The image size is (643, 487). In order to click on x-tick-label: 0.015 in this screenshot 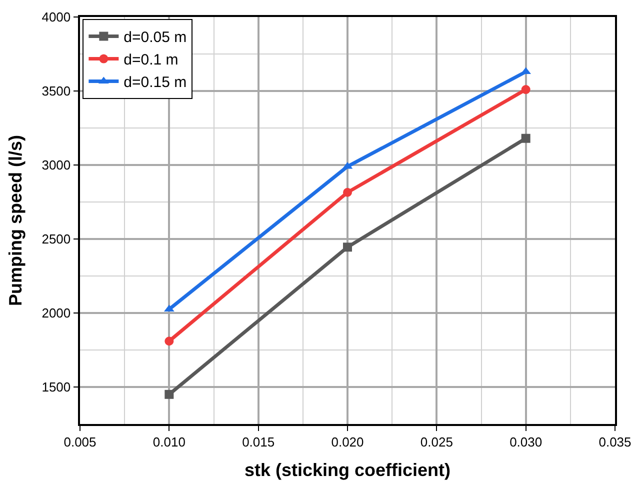, I will do `click(258, 442)`.